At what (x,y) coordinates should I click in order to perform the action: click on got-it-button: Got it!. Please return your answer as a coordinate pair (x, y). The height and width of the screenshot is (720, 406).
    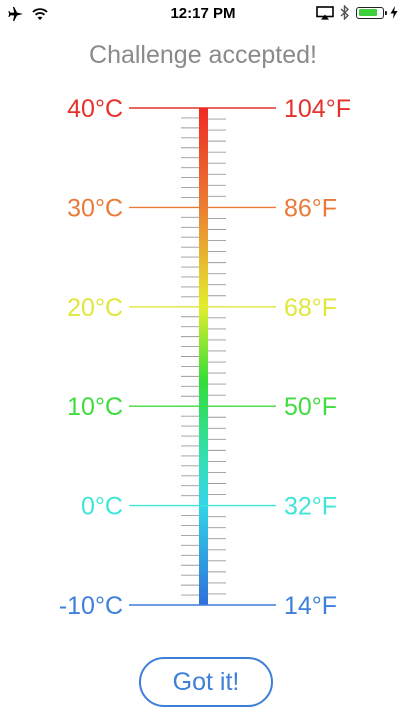
    Looking at the image, I should click on (206, 682).